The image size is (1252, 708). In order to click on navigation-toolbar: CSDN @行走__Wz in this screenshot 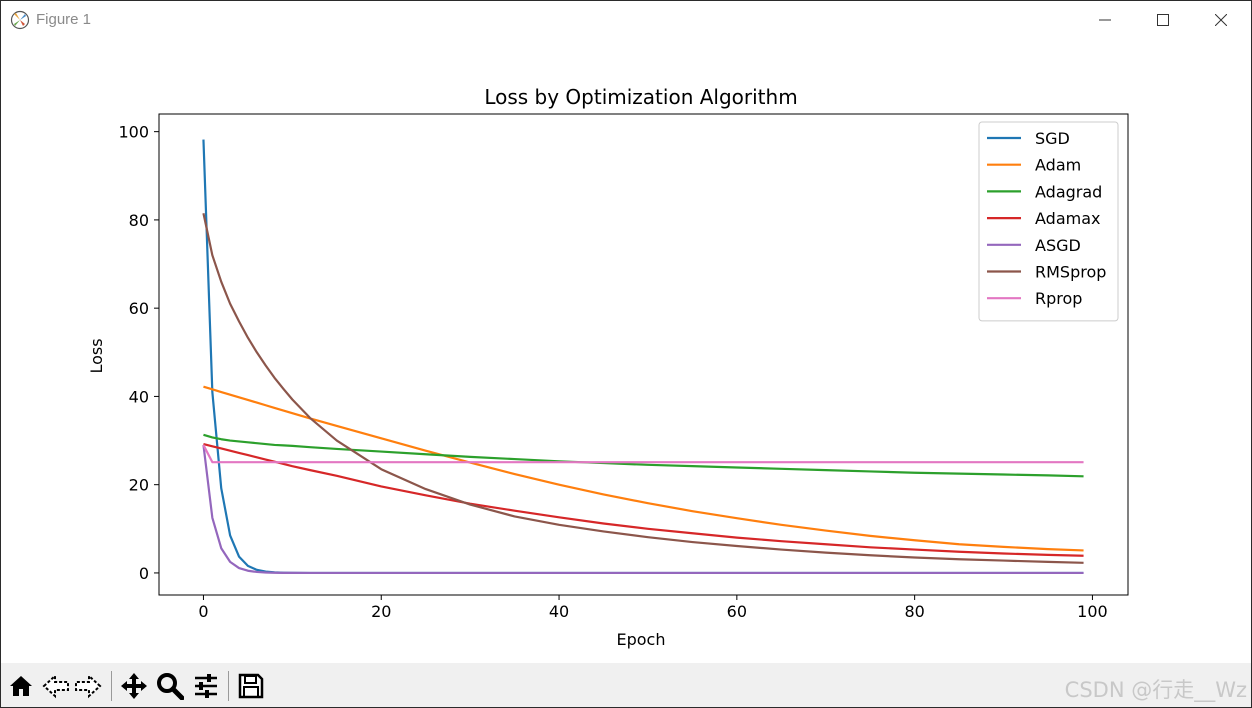, I will do `click(626, 685)`.